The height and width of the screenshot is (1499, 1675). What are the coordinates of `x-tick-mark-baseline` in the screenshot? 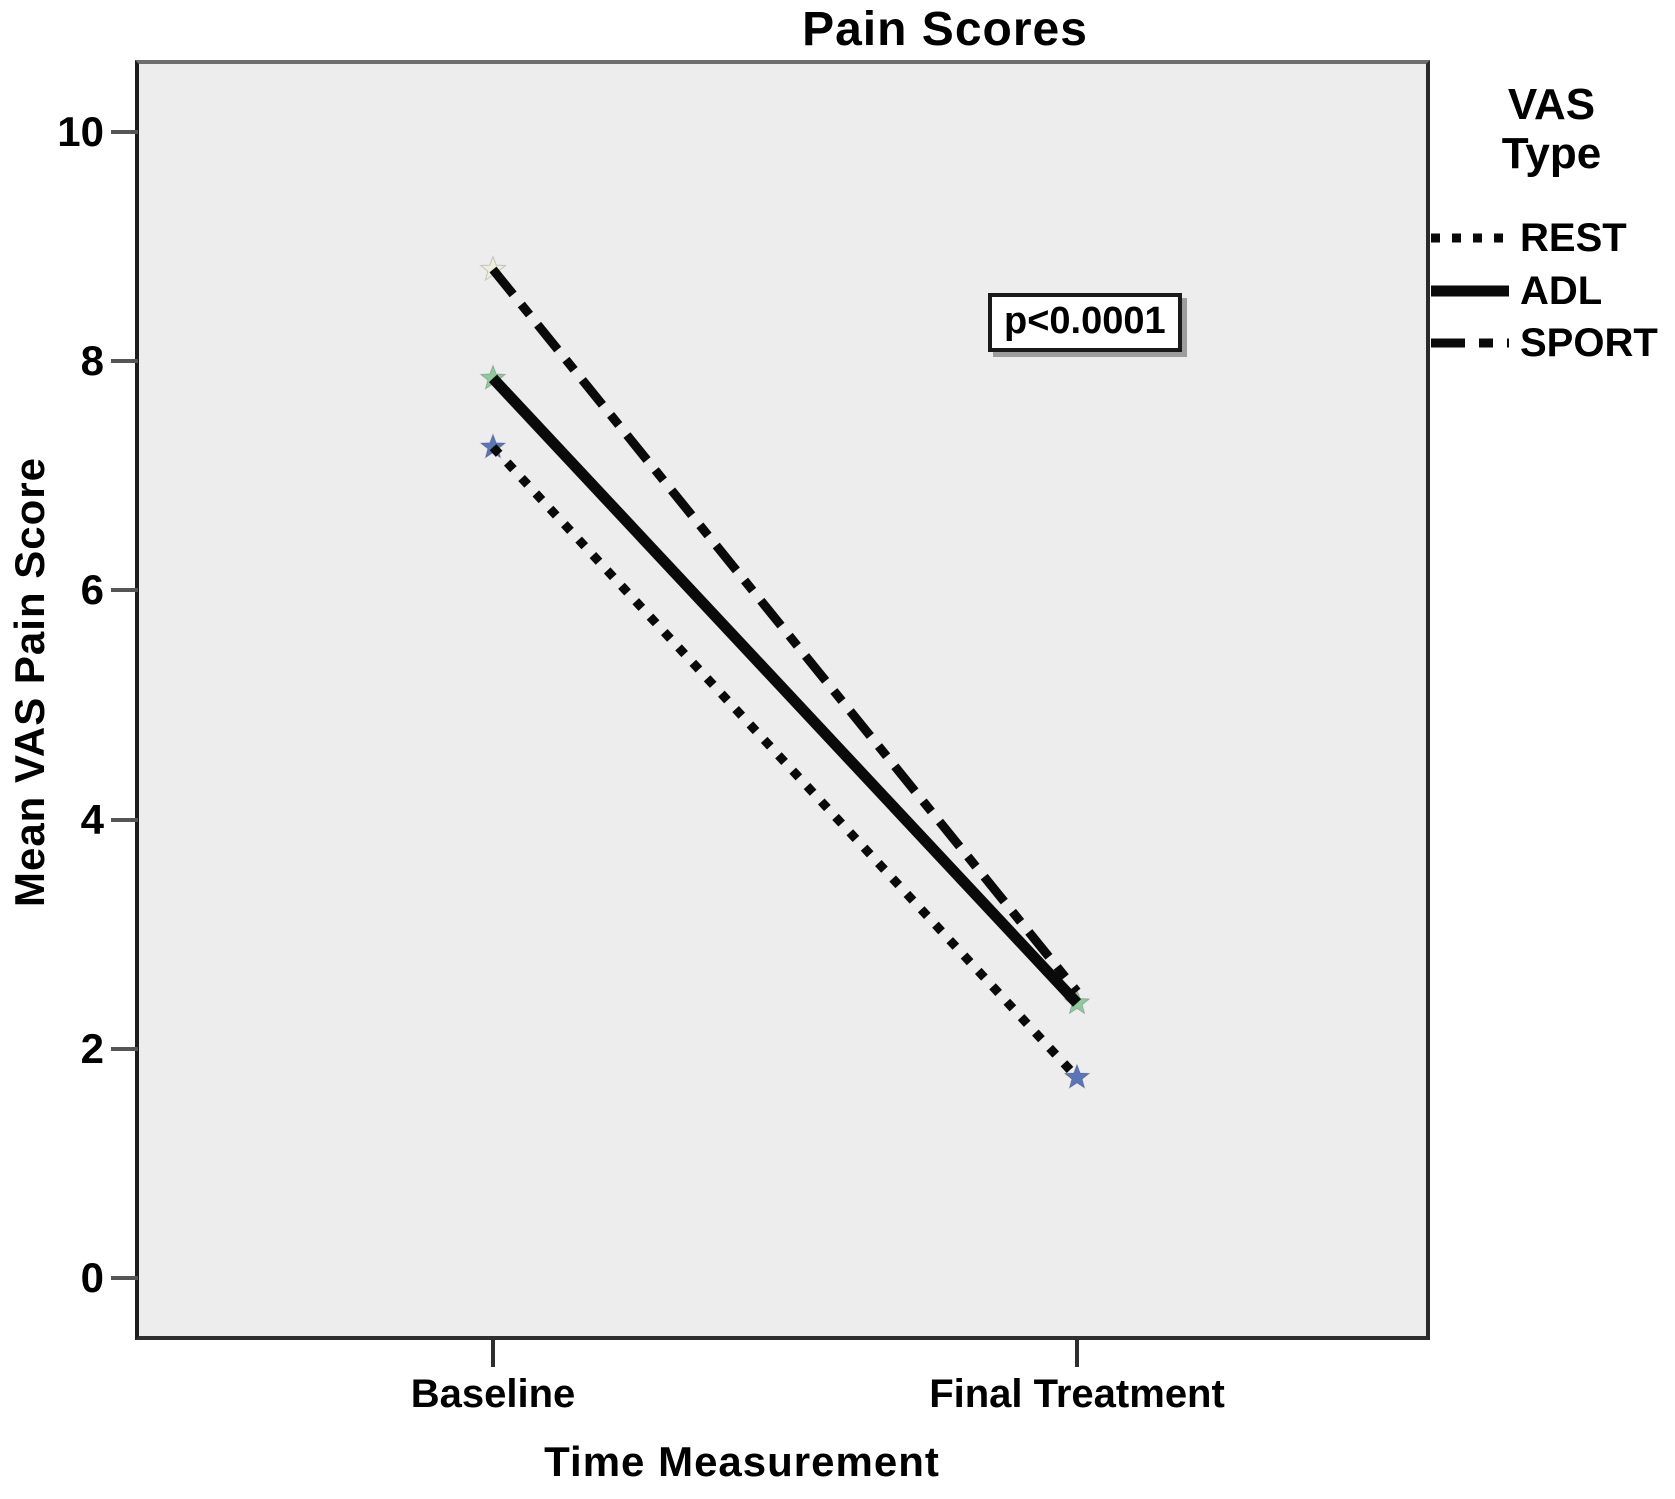 It's located at (493, 1353).